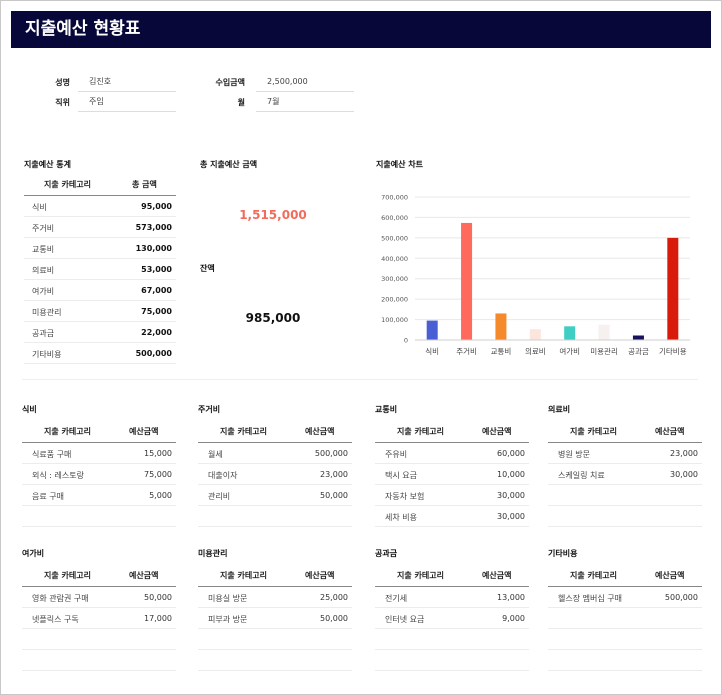  Describe the element at coordinates (581, 475) in the screenshot. I see `detail-row-category: 스케일링 치료` at that location.